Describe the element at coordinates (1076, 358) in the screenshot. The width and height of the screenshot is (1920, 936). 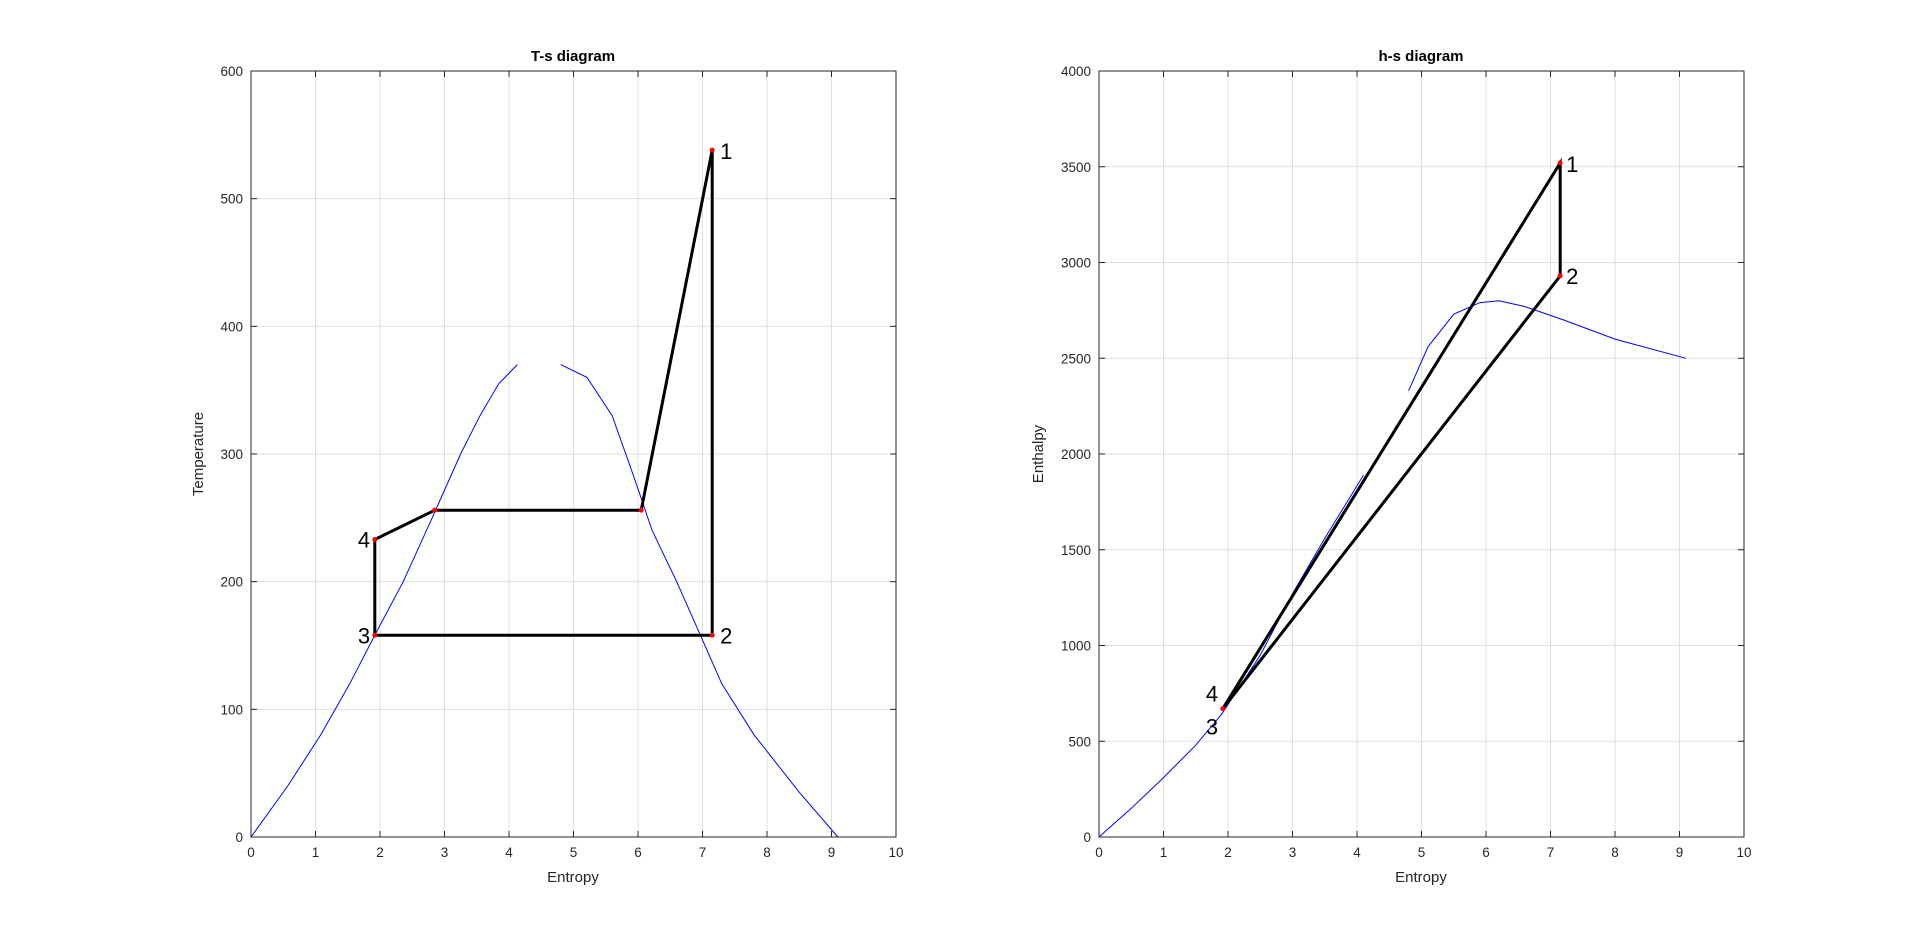
I see `hs-y-tick-label: 2500` at that location.